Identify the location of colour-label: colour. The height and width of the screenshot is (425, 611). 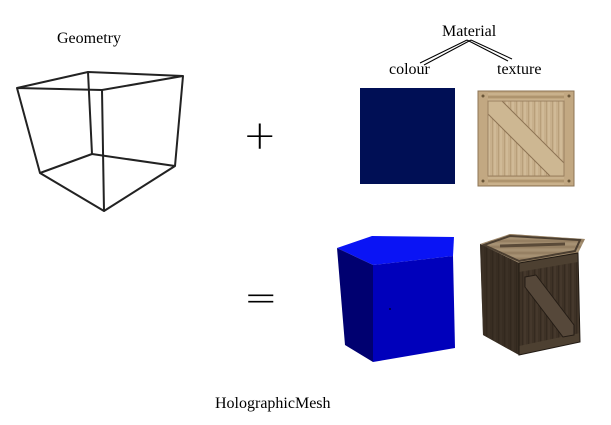
(409, 69).